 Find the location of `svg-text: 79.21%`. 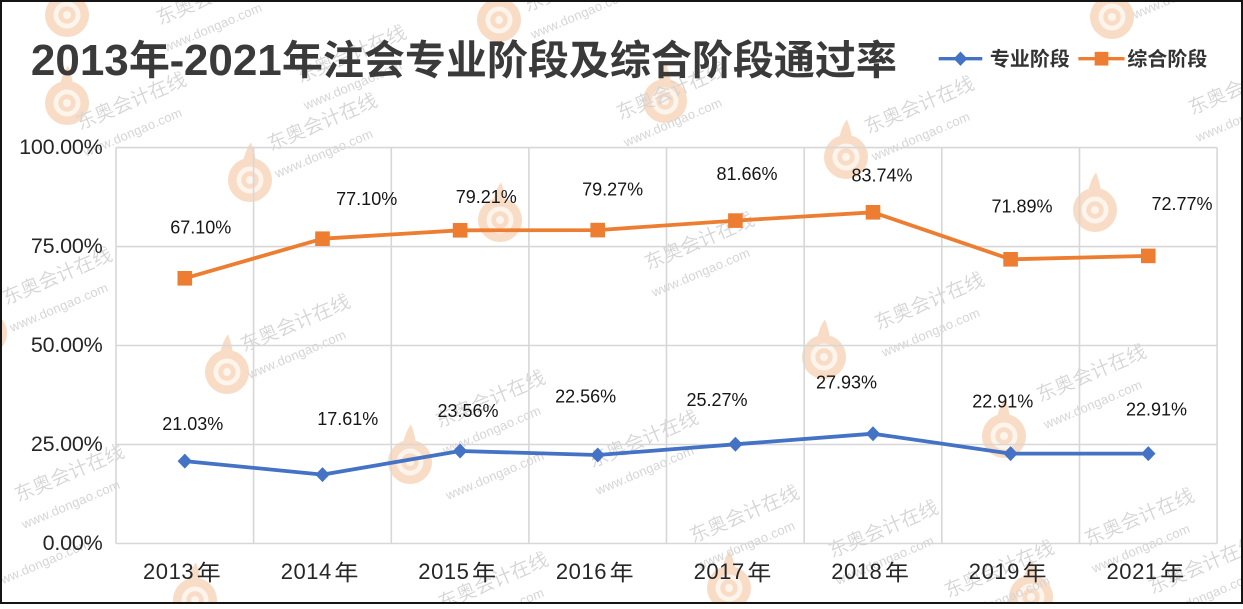

svg-text: 79.21% is located at coordinates (486, 197).